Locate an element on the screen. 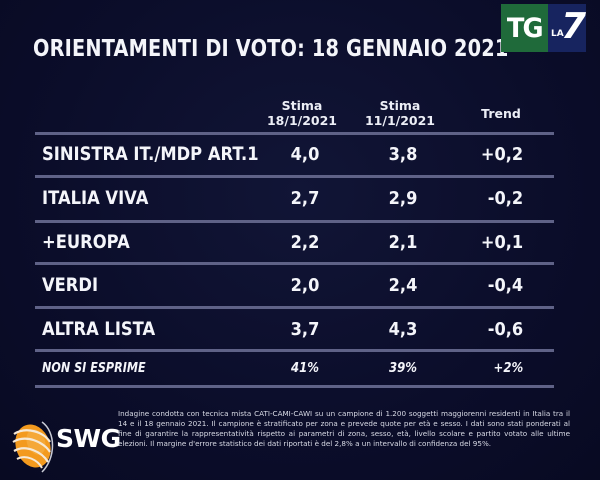  column-header-previous: Stima 11/1/2021 is located at coordinates (400, 113).